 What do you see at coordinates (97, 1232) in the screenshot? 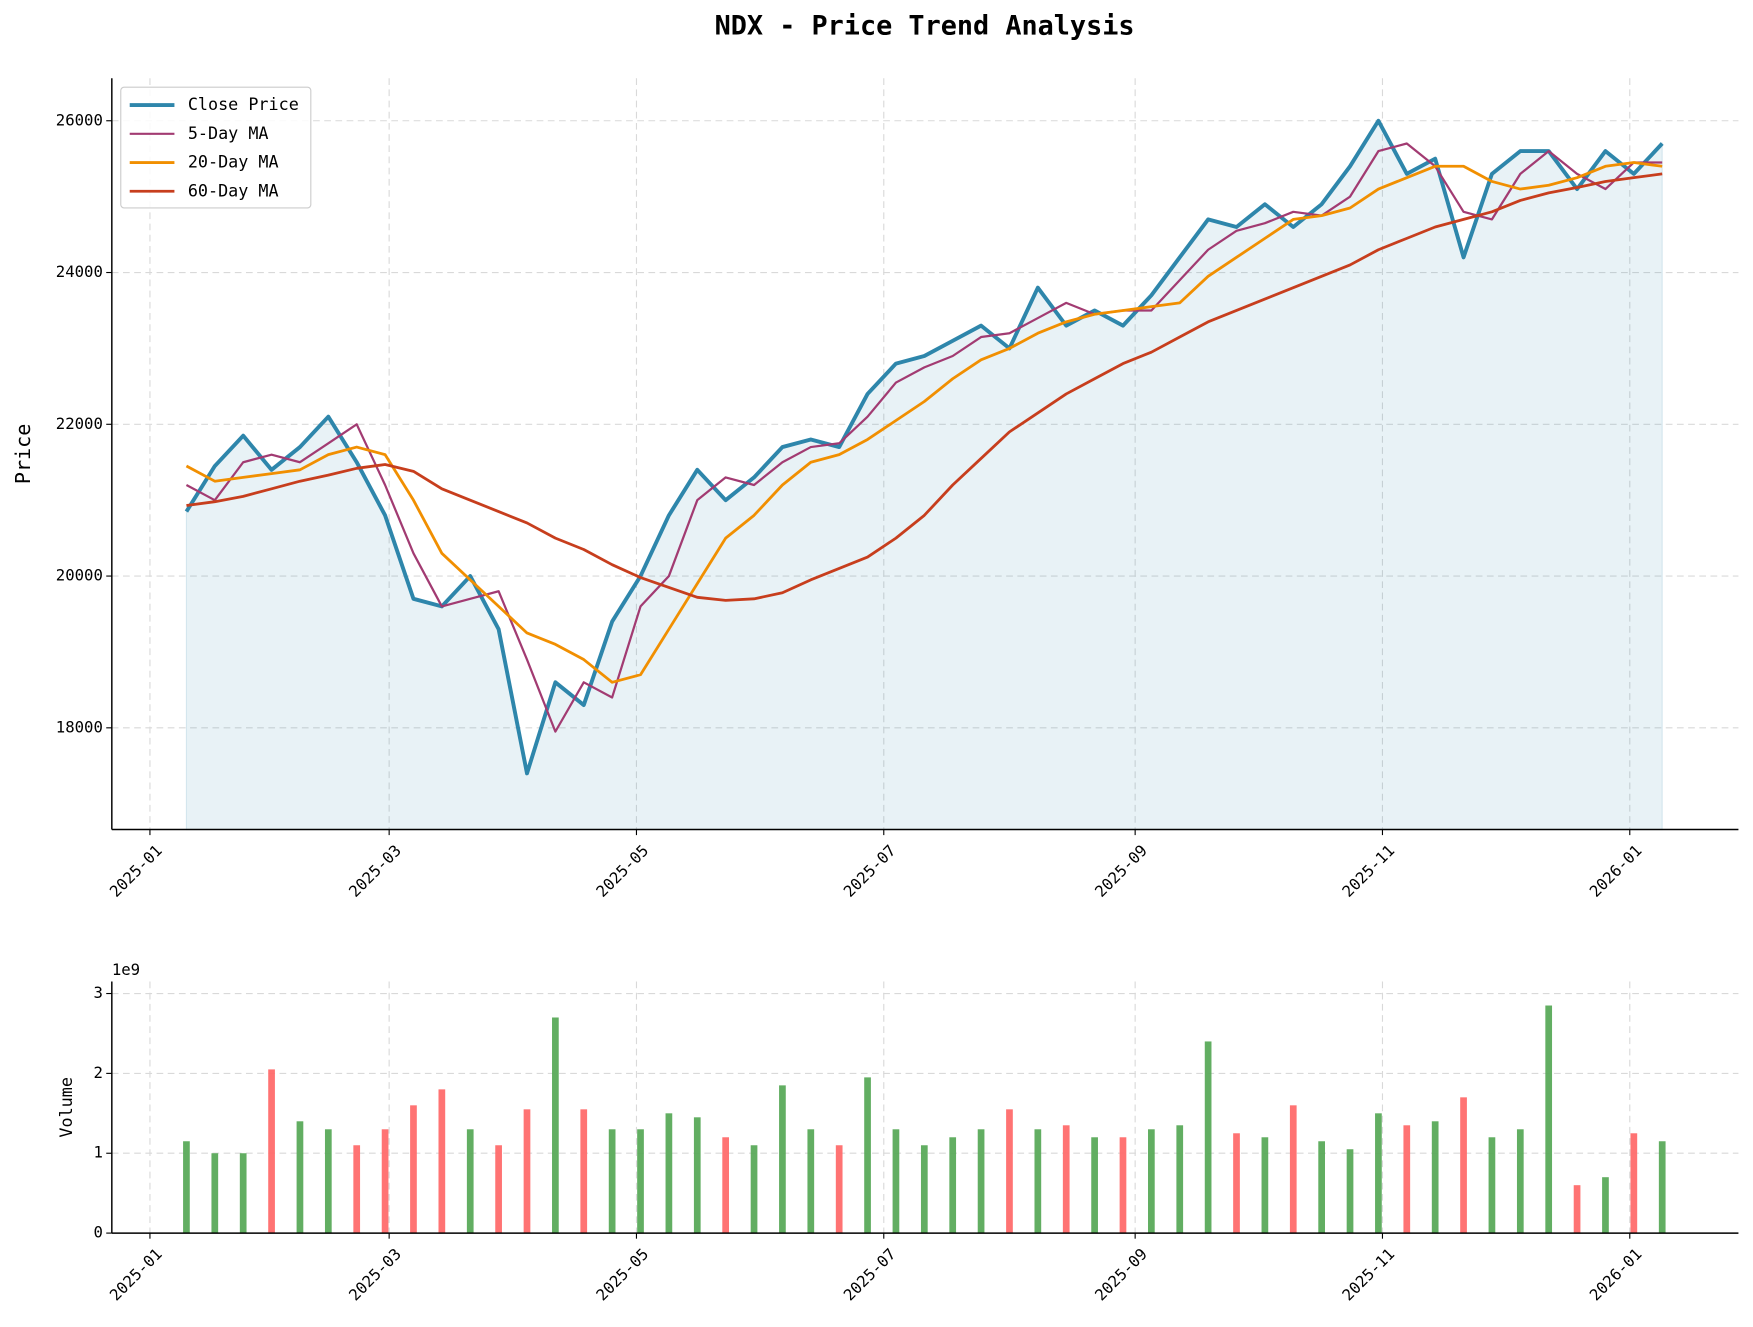
I see `y-tick-label: 0` at bounding box center [97, 1232].